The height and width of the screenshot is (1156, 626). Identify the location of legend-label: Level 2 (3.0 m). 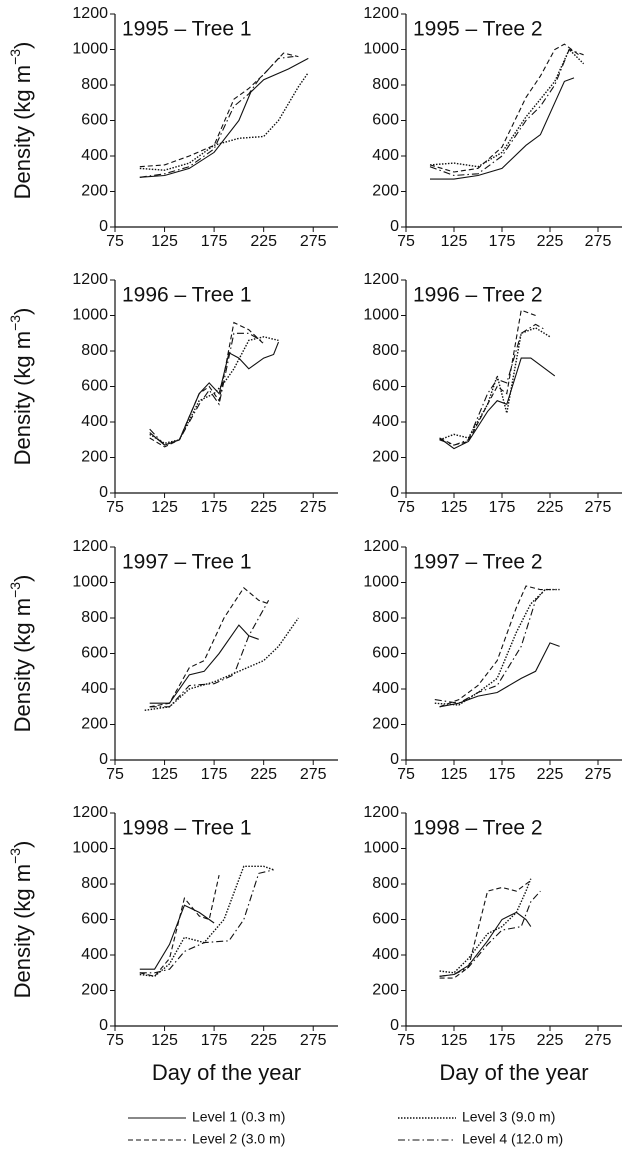
(238, 1139).